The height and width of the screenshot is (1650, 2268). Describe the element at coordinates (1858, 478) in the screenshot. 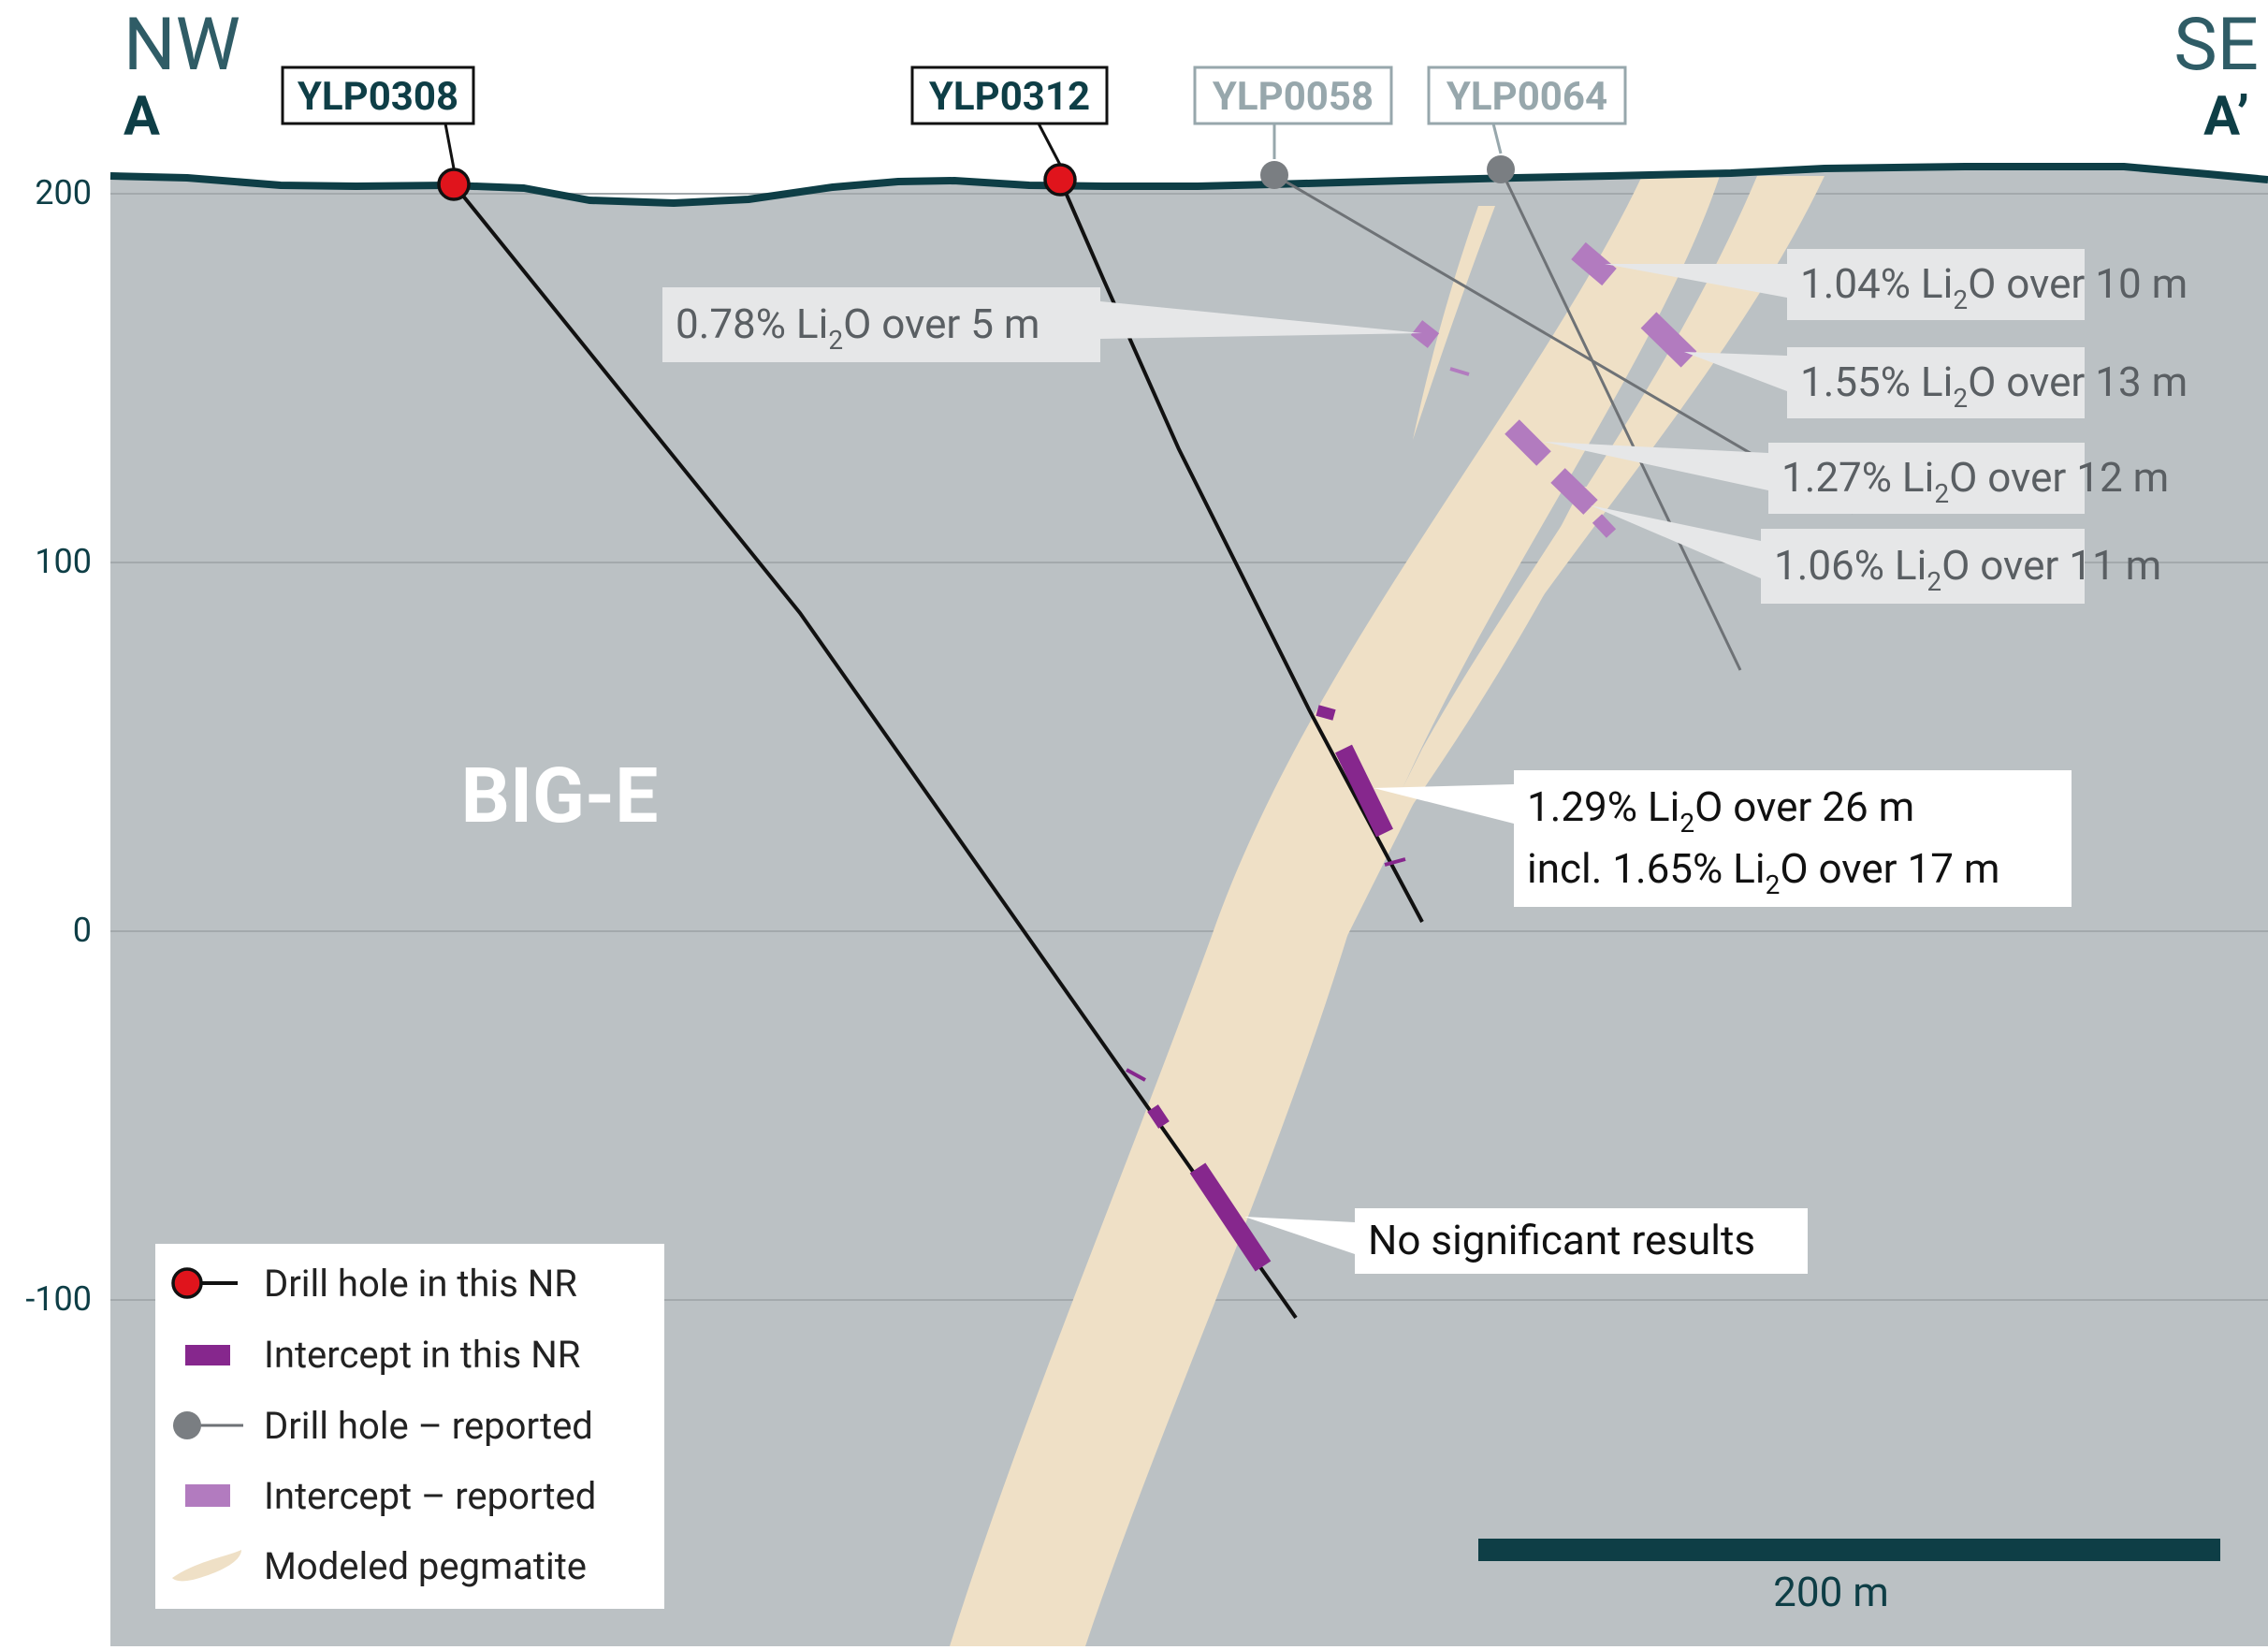

I see `callout-text-part: 1.27% Li` at that location.